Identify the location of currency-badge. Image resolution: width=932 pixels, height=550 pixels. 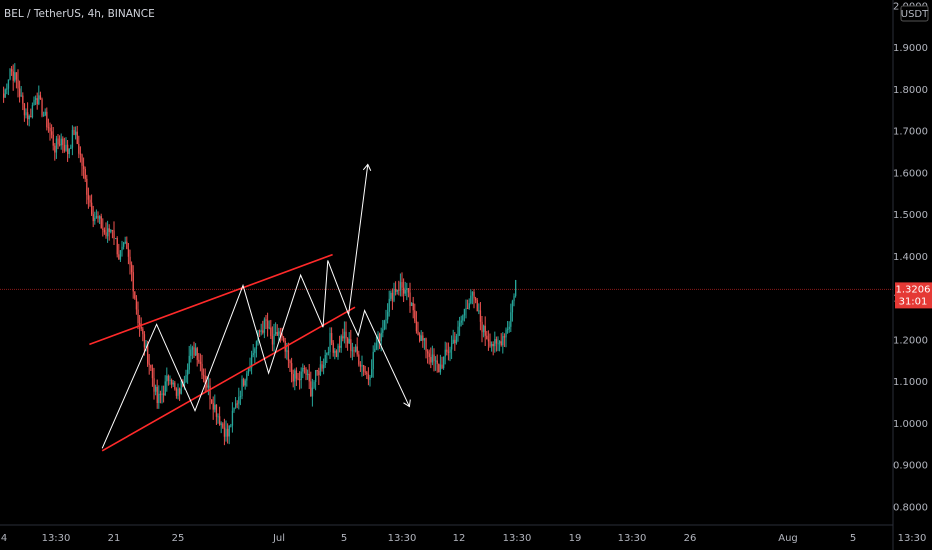
(914, 13).